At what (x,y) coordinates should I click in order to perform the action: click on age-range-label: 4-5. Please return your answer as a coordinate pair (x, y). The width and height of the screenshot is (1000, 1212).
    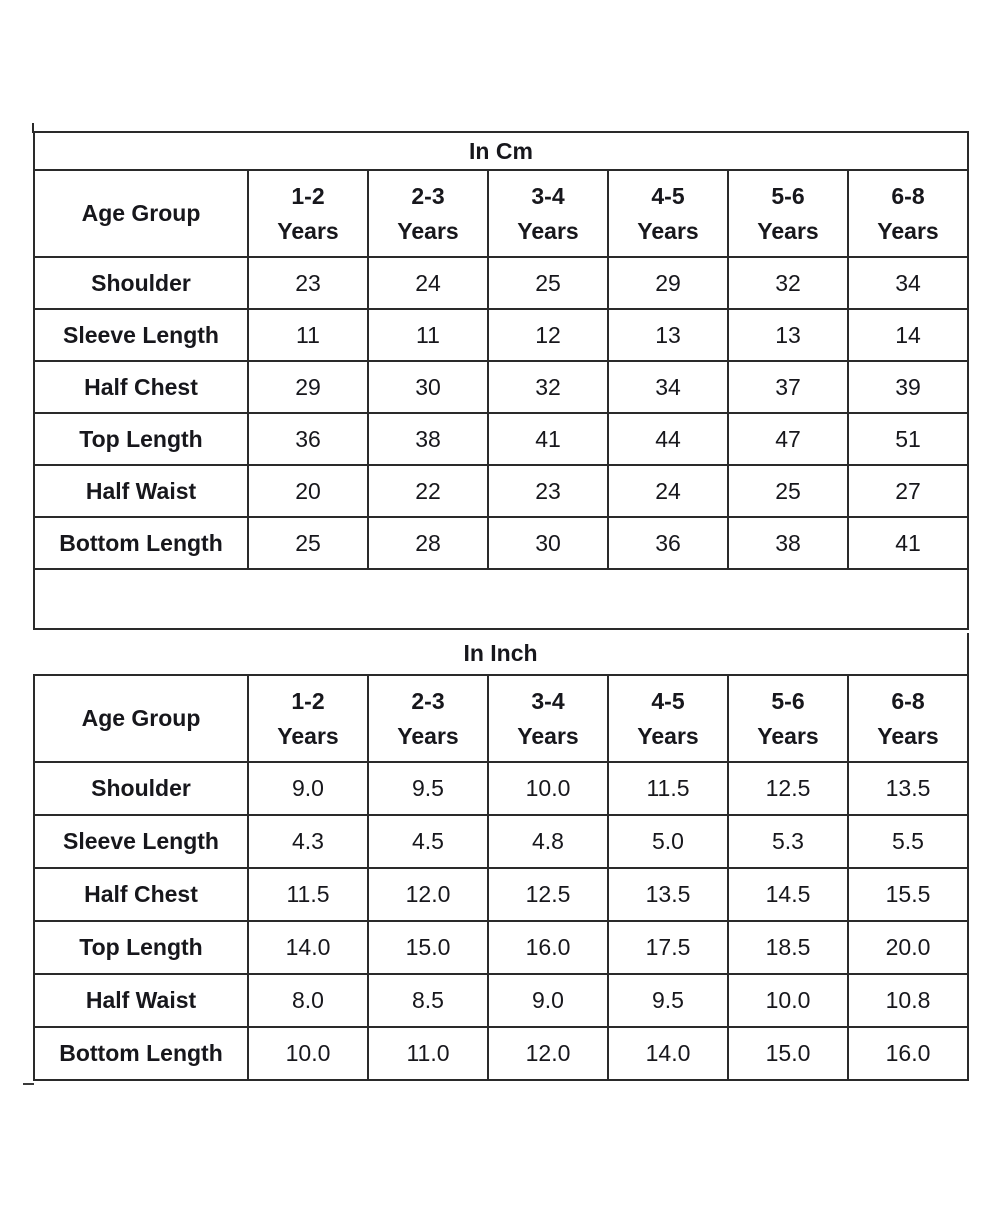
    Looking at the image, I should click on (668, 195).